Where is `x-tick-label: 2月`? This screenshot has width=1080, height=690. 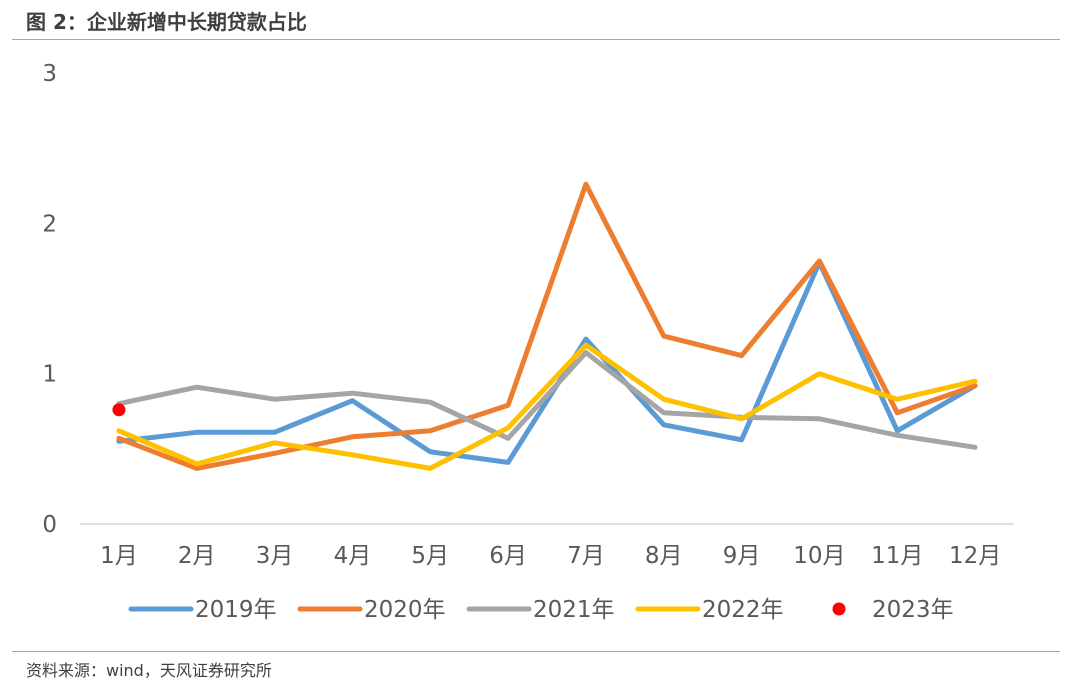 x-tick-label: 2月 is located at coordinates (197, 556).